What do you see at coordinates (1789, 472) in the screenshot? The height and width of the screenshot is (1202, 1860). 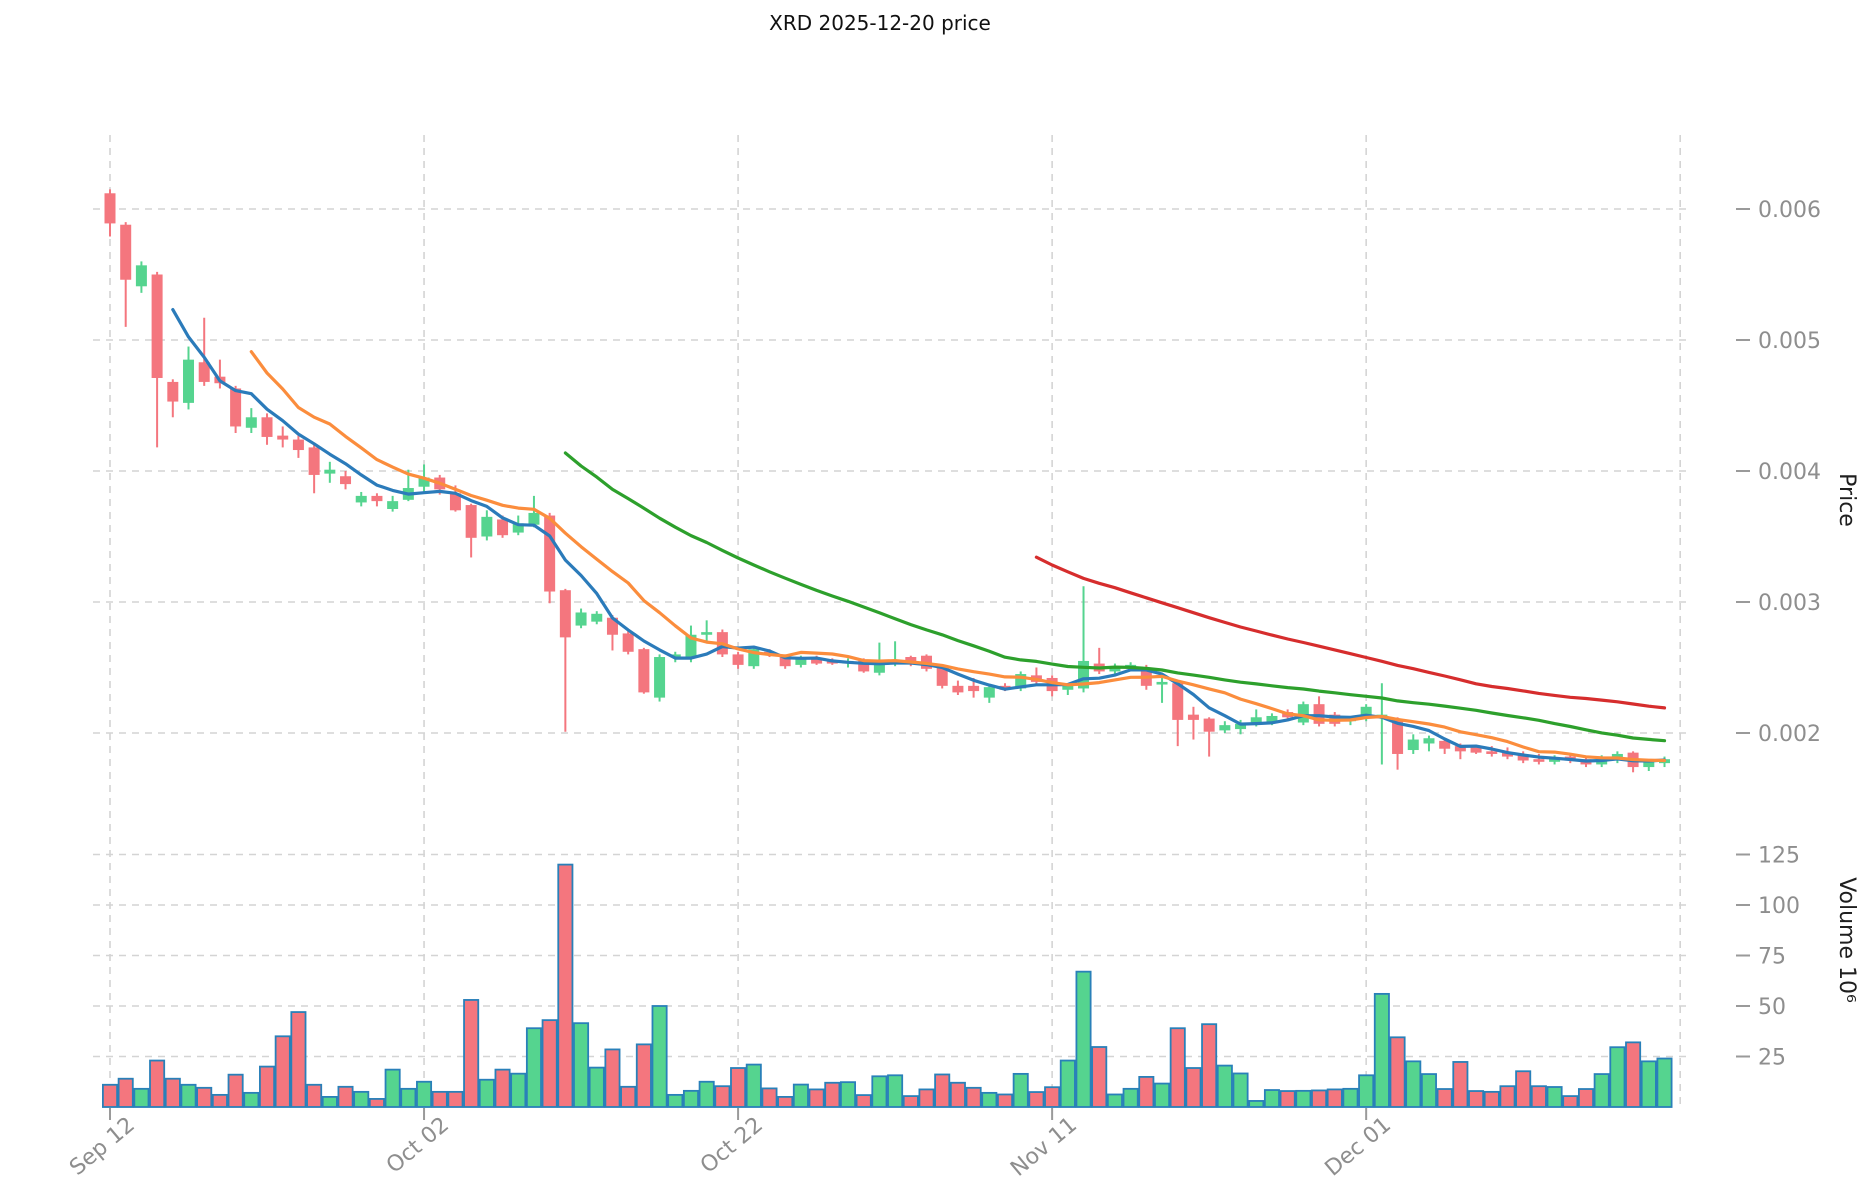 I see `price-tick-label: 0.004` at bounding box center [1789, 472].